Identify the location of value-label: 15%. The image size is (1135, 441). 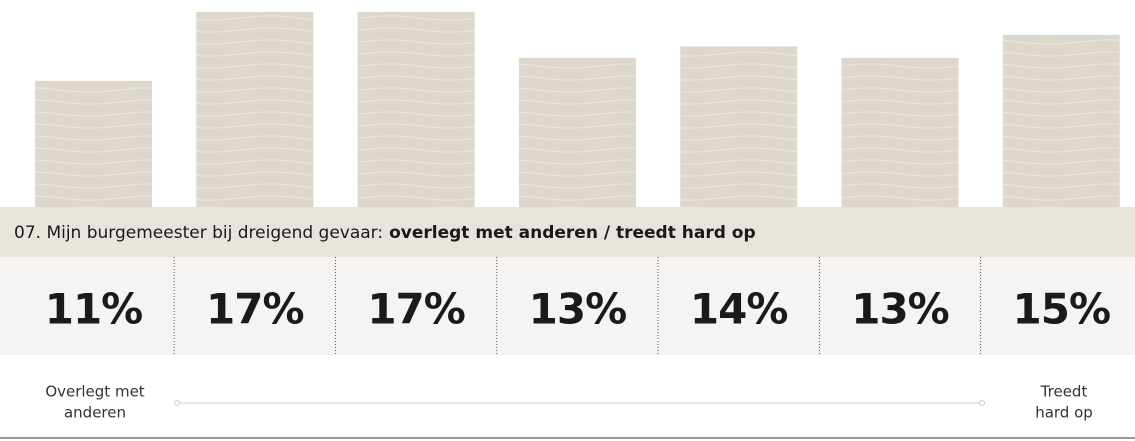
(1062, 309).